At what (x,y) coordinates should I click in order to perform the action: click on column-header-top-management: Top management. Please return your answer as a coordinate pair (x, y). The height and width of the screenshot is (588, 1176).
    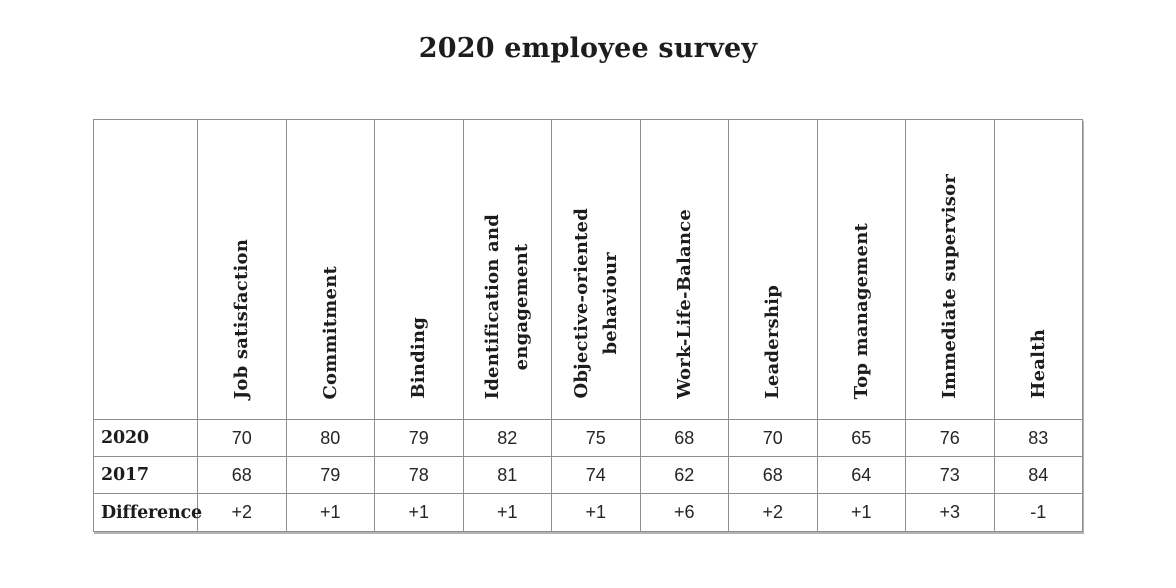
    Looking at the image, I should click on (861, 269).